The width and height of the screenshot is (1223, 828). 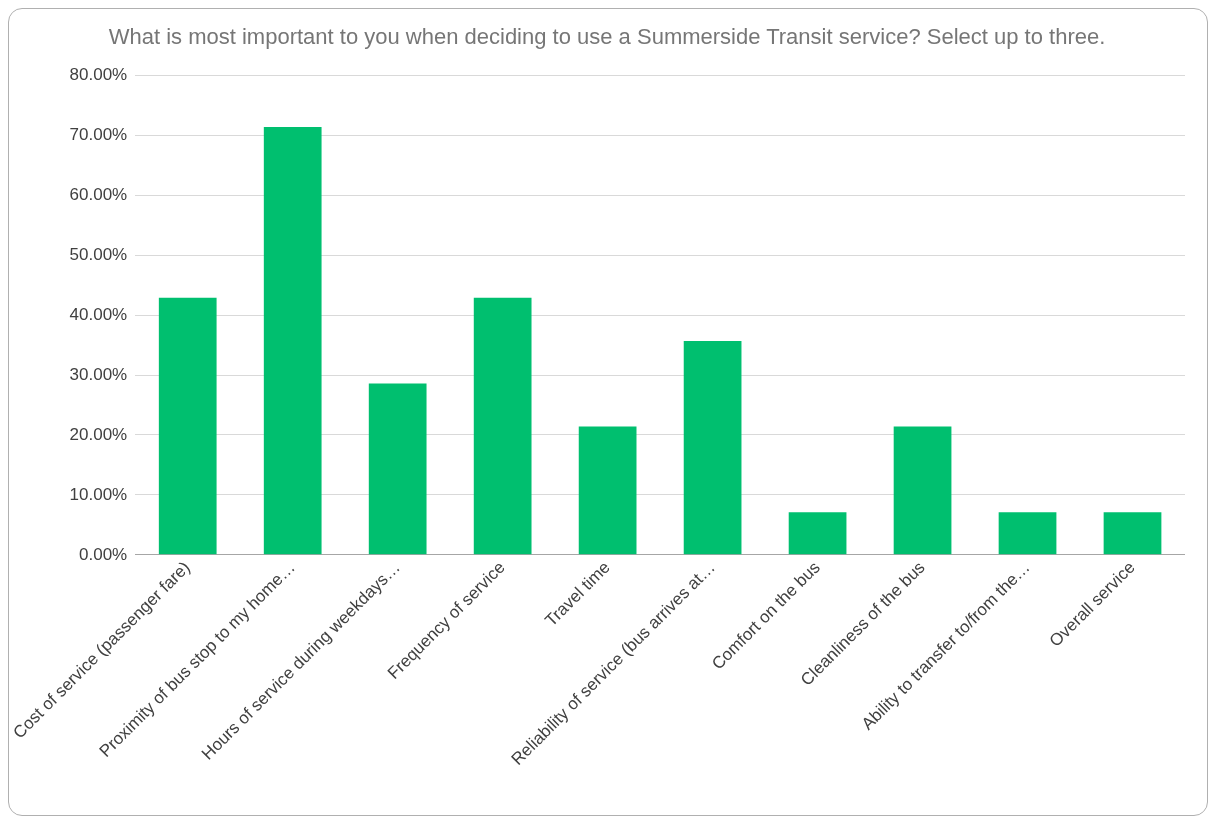 I want to click on y-tick-label: 10.00%, so click(x=98, y=494).